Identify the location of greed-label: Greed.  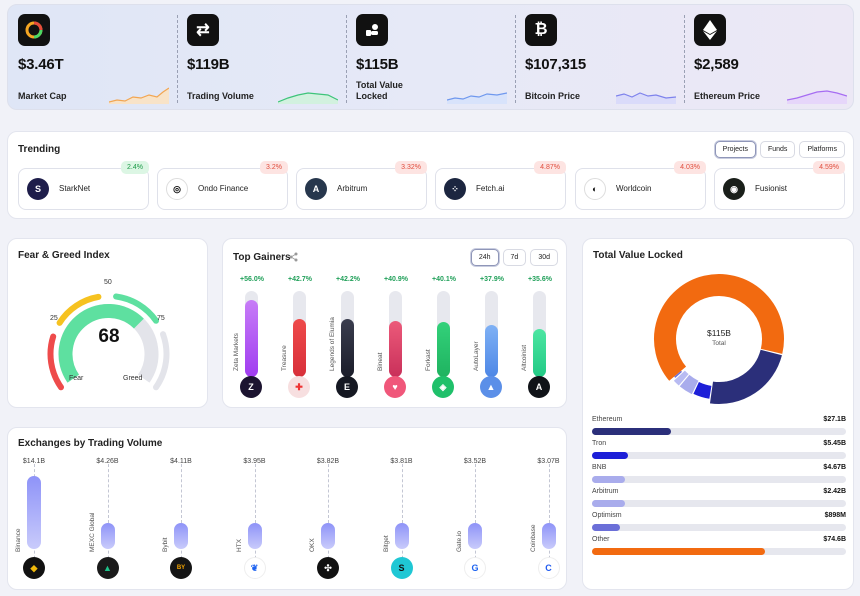
(133, 378).